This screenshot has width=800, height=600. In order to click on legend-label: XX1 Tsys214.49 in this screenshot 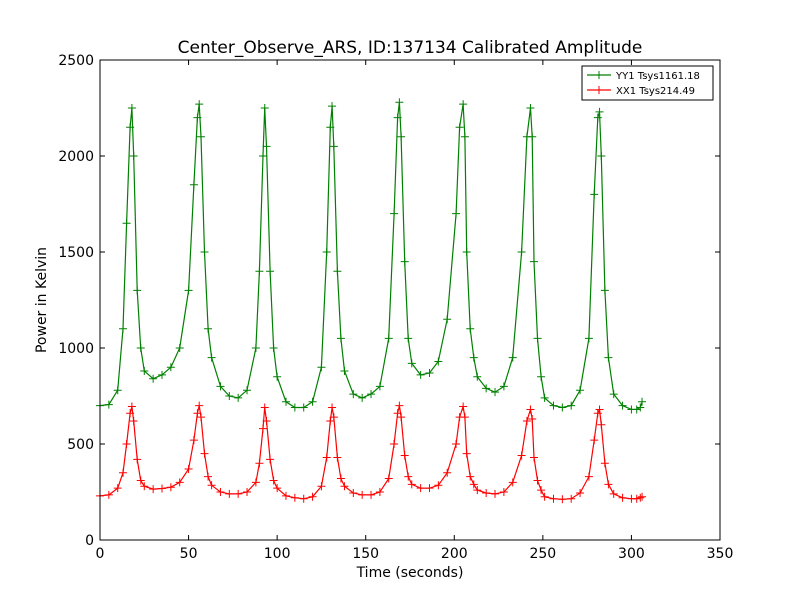, I will do `click(655, 91)`.